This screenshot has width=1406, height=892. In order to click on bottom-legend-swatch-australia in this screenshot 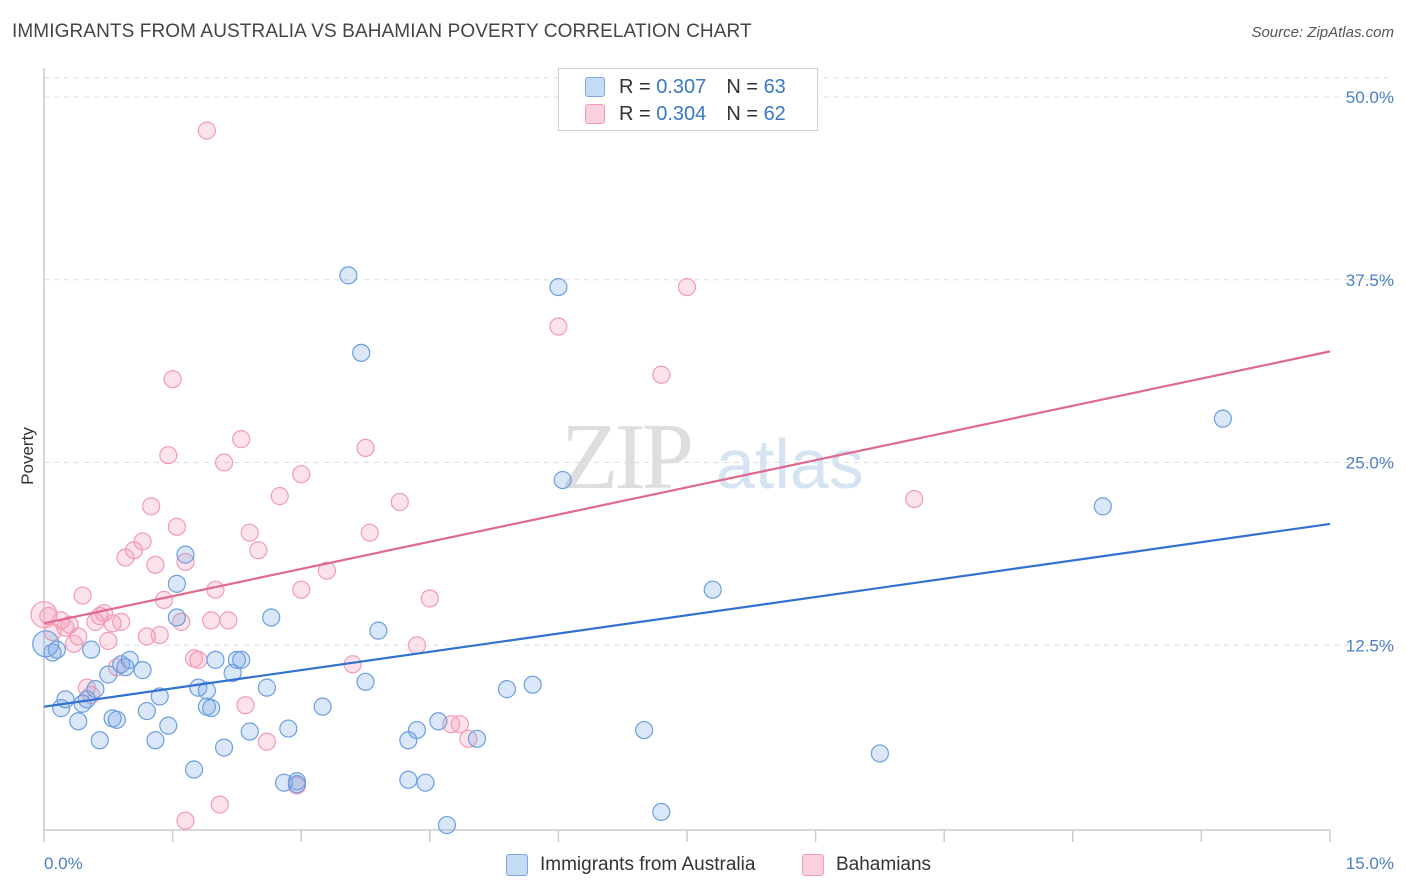, I will do `click(517, 865)`.